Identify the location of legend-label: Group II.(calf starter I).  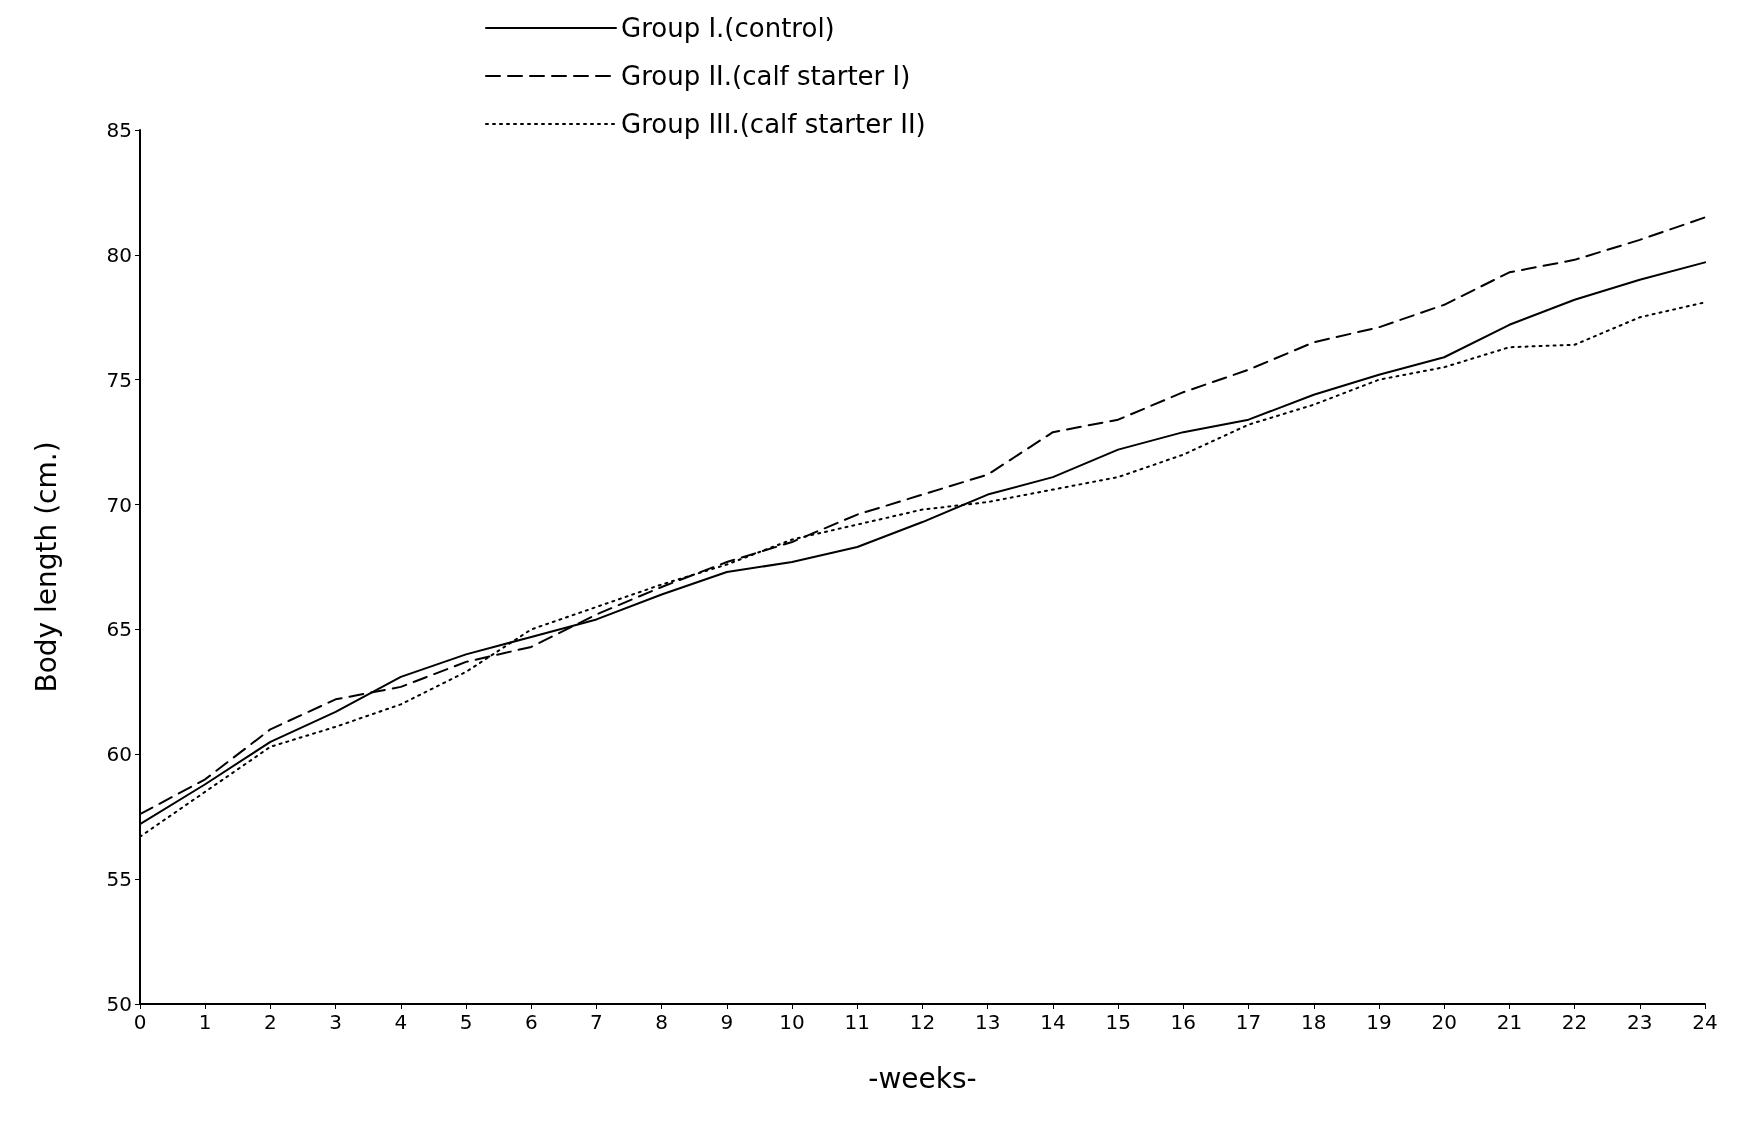
(766, 76).